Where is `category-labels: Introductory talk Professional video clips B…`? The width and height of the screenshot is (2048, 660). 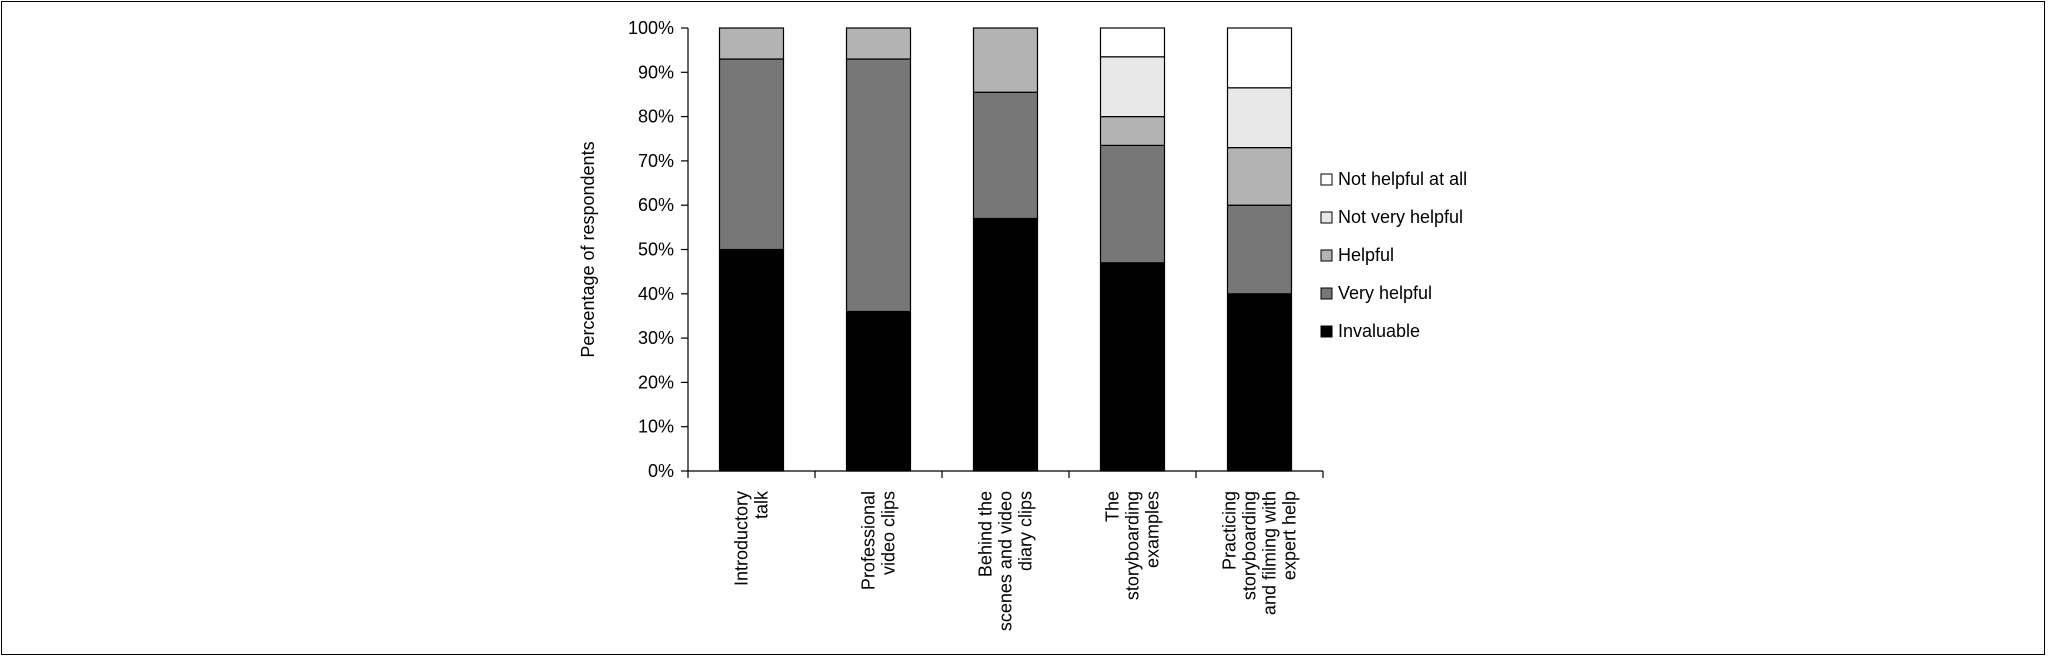 category-labels: Introductory talk Professional video clips B… is located at coordinates (1016, 560).